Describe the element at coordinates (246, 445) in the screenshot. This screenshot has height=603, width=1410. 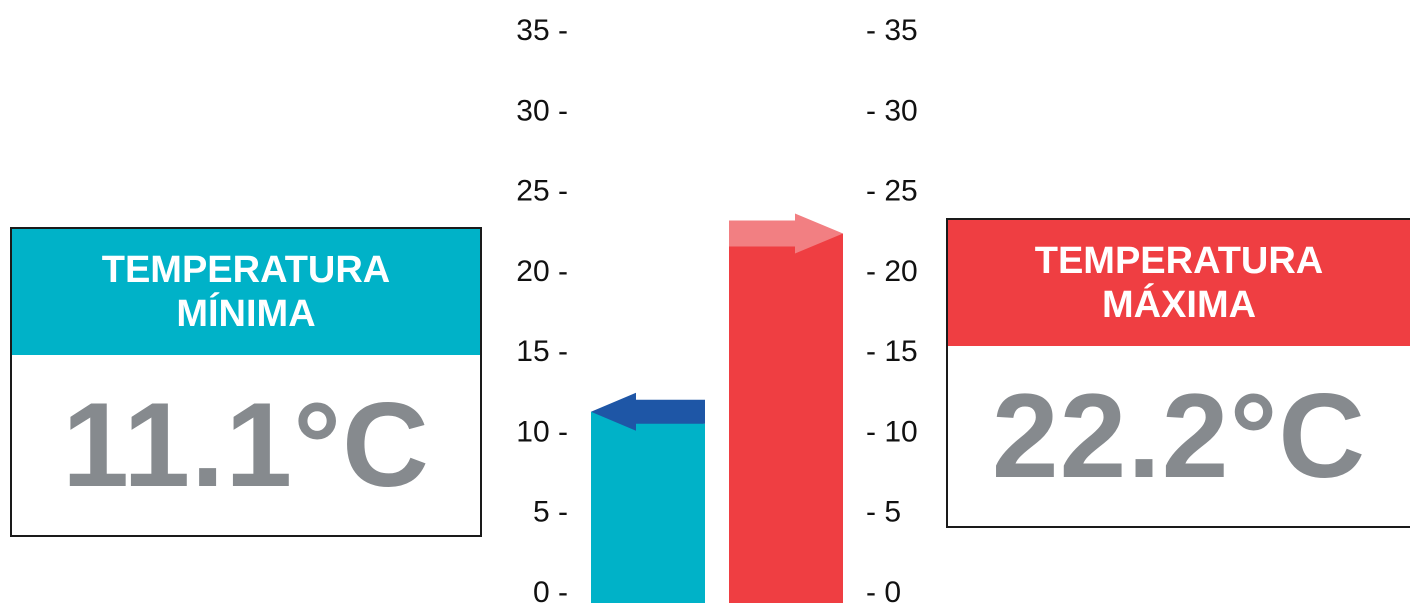
I see `min-temperature-value: 11.1°C` at that location.